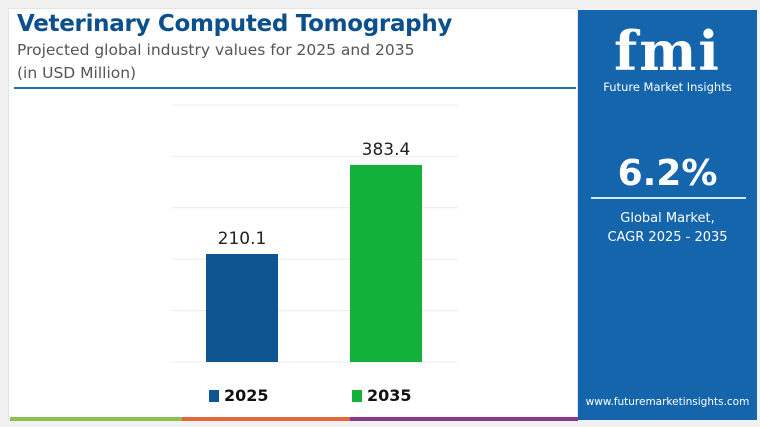 The height and width of the screenshot is (427, 760). I want to click on panel-divider, so click(668, 198).